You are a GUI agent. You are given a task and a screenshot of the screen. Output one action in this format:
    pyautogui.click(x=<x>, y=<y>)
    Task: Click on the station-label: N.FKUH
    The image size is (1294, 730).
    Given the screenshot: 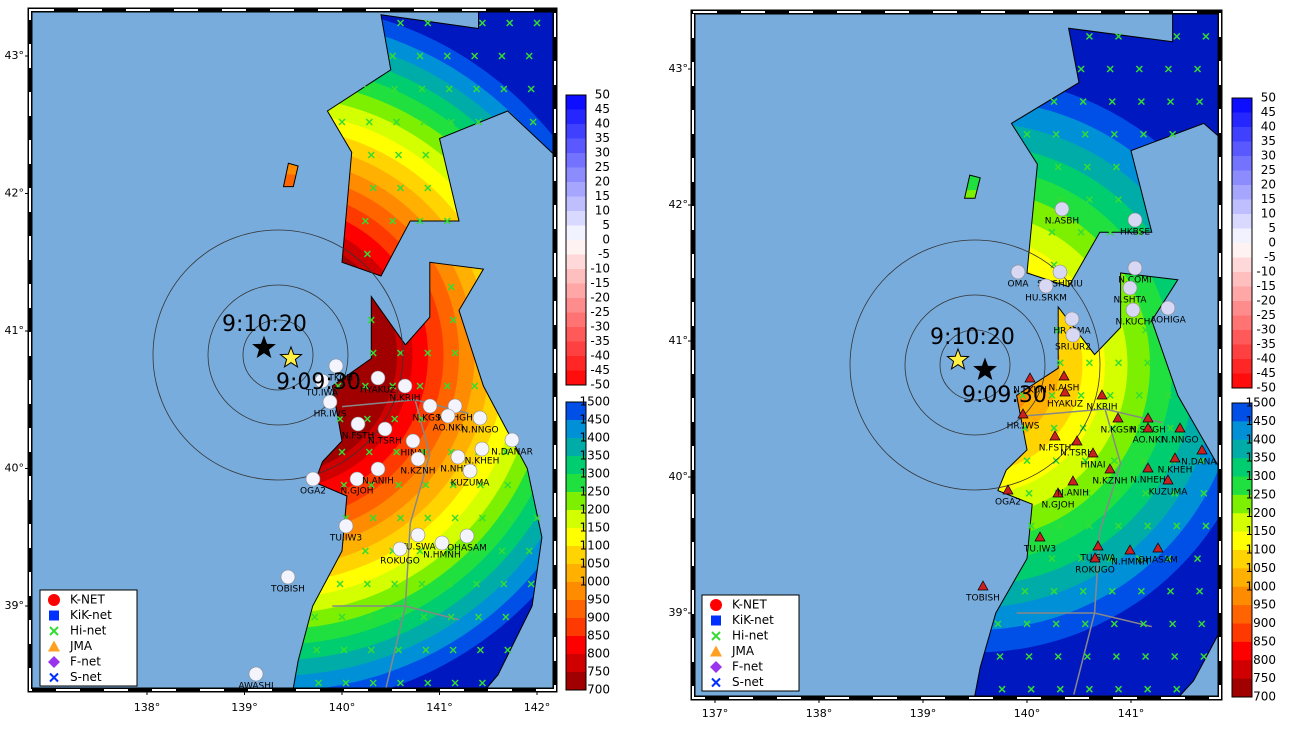 What is the action you would take?
    pyautogui.click(x=1030, y=391)
    